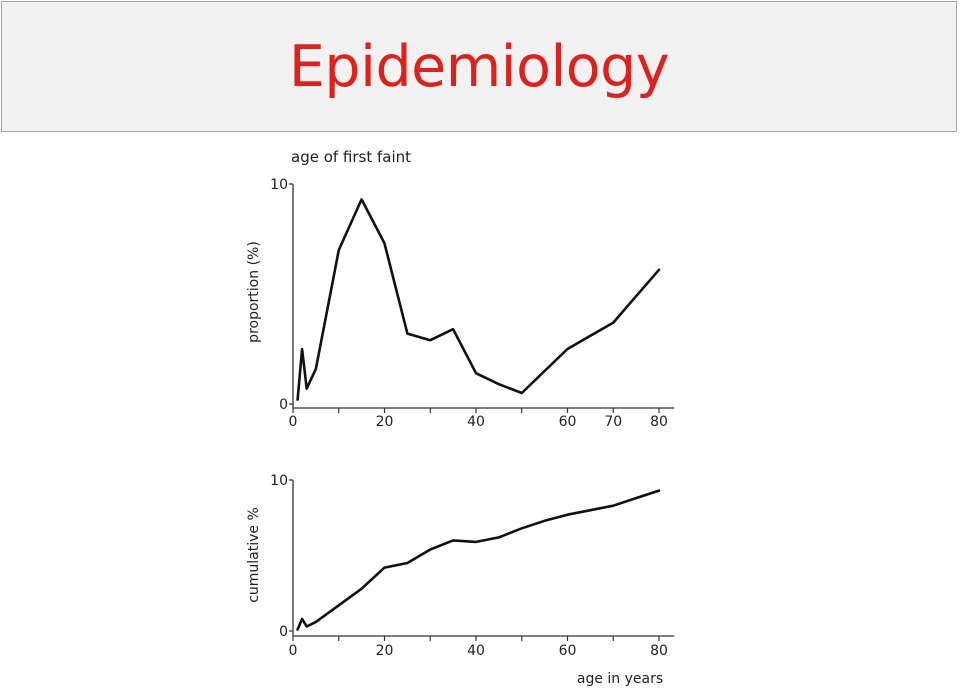 The width and height of the screenshot is (960, 688). Describe the element at coordinates (351, 157) in the screenshot. I see `chart-title: age of first faint` at that location.